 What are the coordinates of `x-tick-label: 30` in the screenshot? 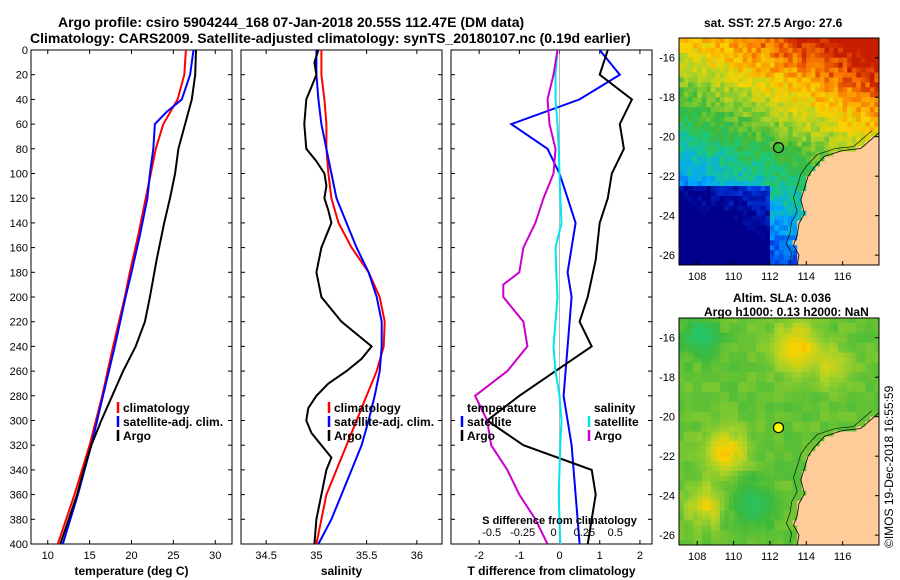 It's located at (215, 556).